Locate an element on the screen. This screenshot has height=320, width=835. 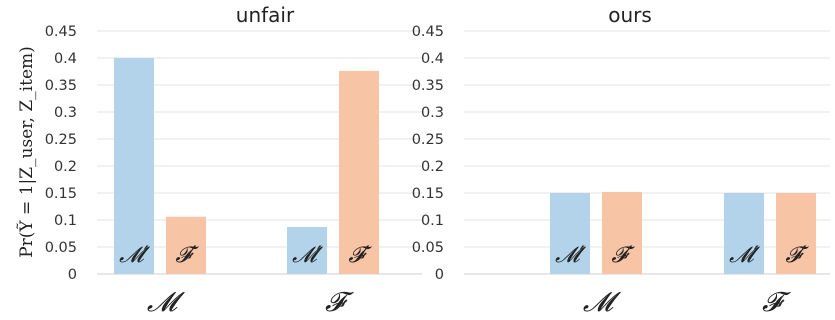
chart-title-0: unfair is located at coordinates (265, 15).